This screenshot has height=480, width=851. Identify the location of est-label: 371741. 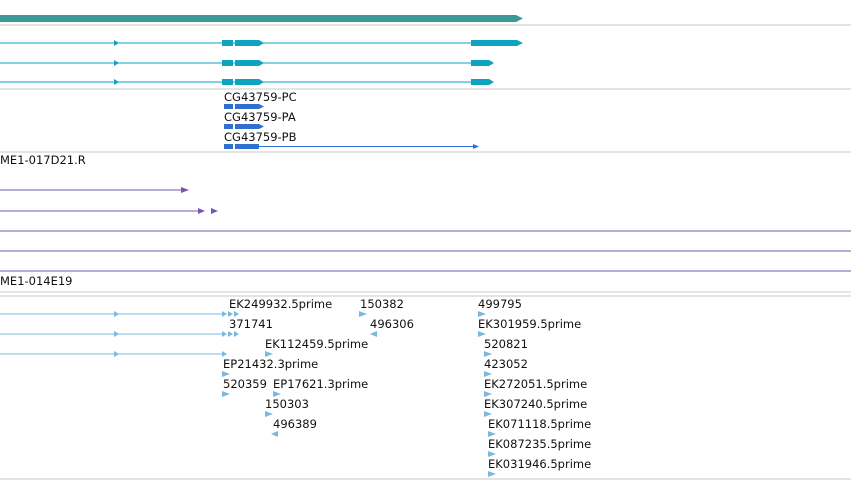
(251, 324).